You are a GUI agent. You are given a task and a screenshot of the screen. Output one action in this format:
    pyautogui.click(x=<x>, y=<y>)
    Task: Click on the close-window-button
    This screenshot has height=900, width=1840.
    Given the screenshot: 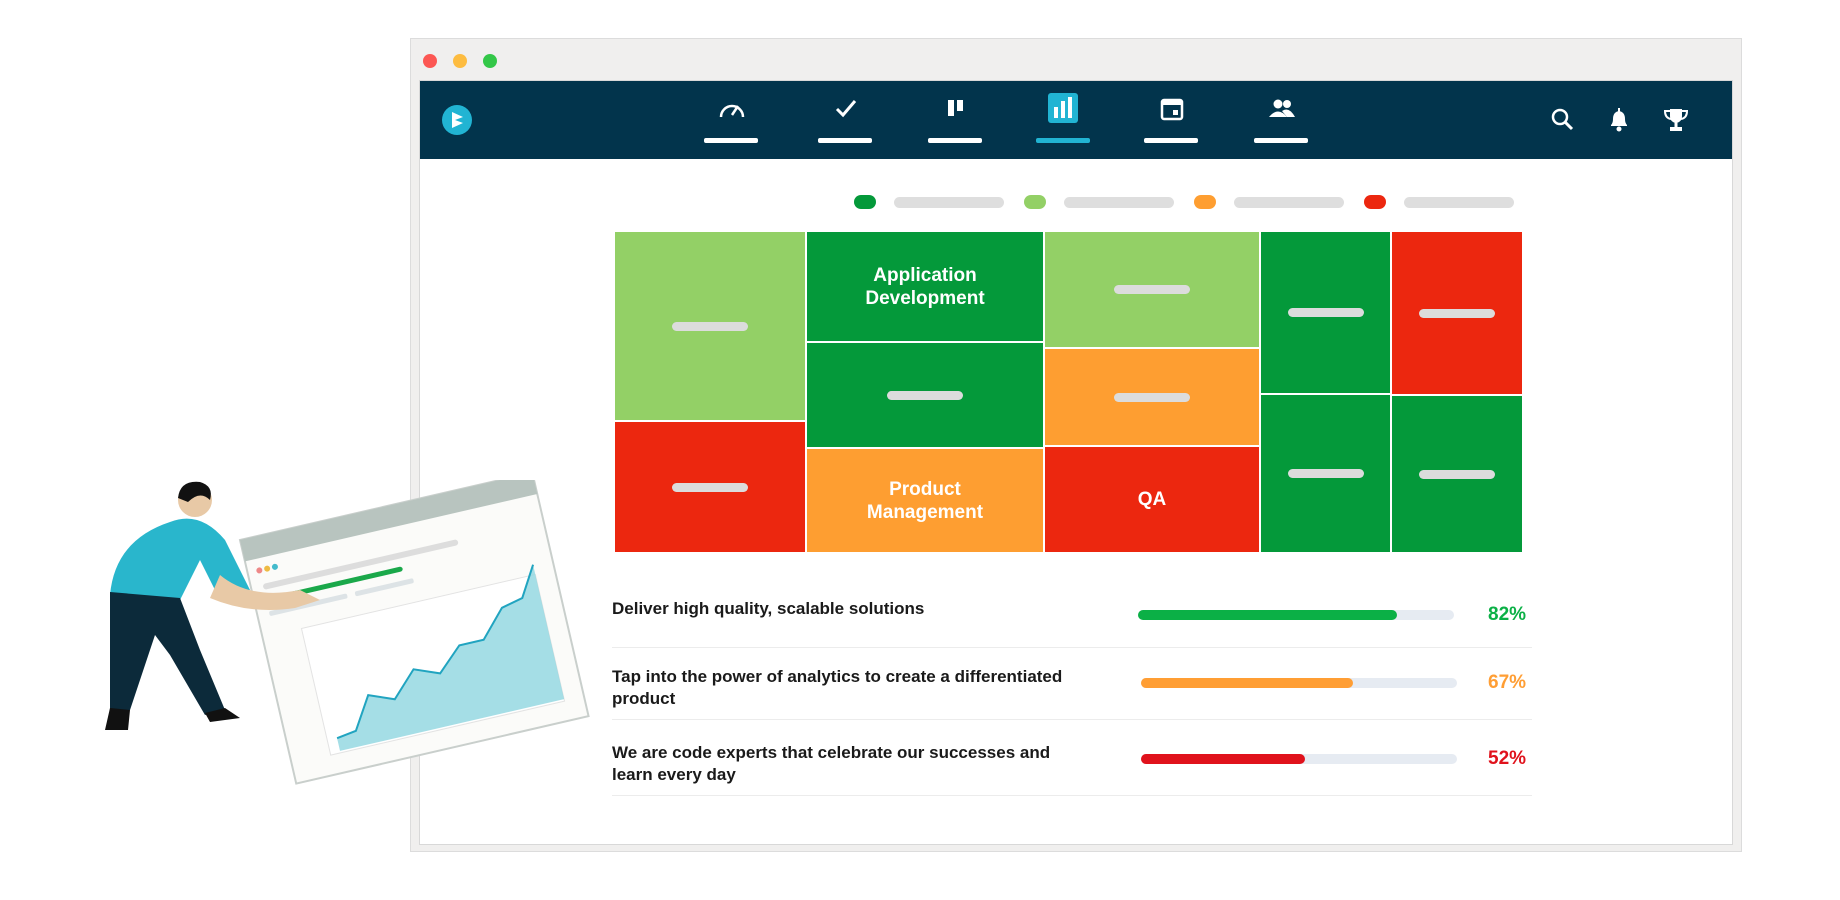 What is the action you would take?
    pyautogui.click(x=430, y=61)
    